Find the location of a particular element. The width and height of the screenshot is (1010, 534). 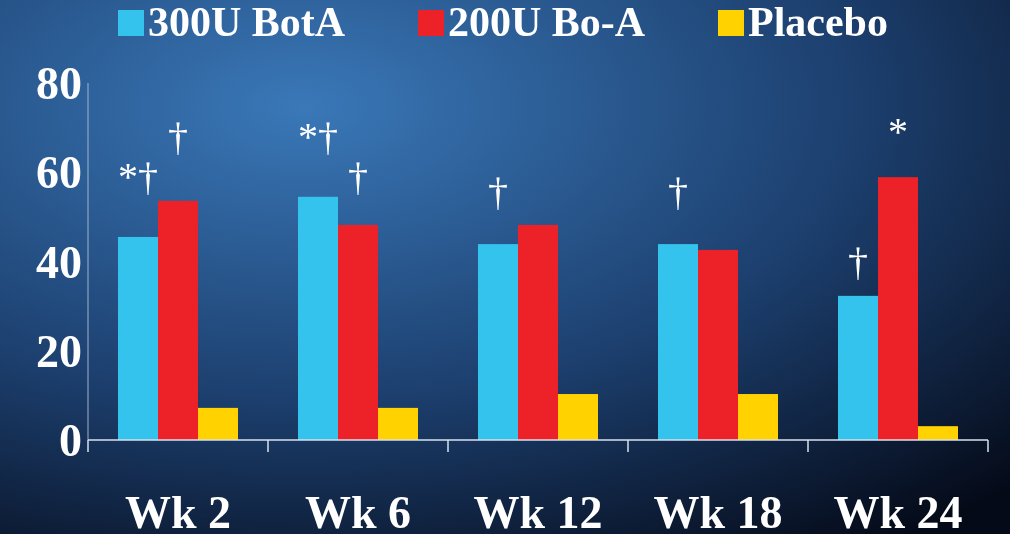

x-tick-label: Wk 6 is located at coordinates (358, 510).